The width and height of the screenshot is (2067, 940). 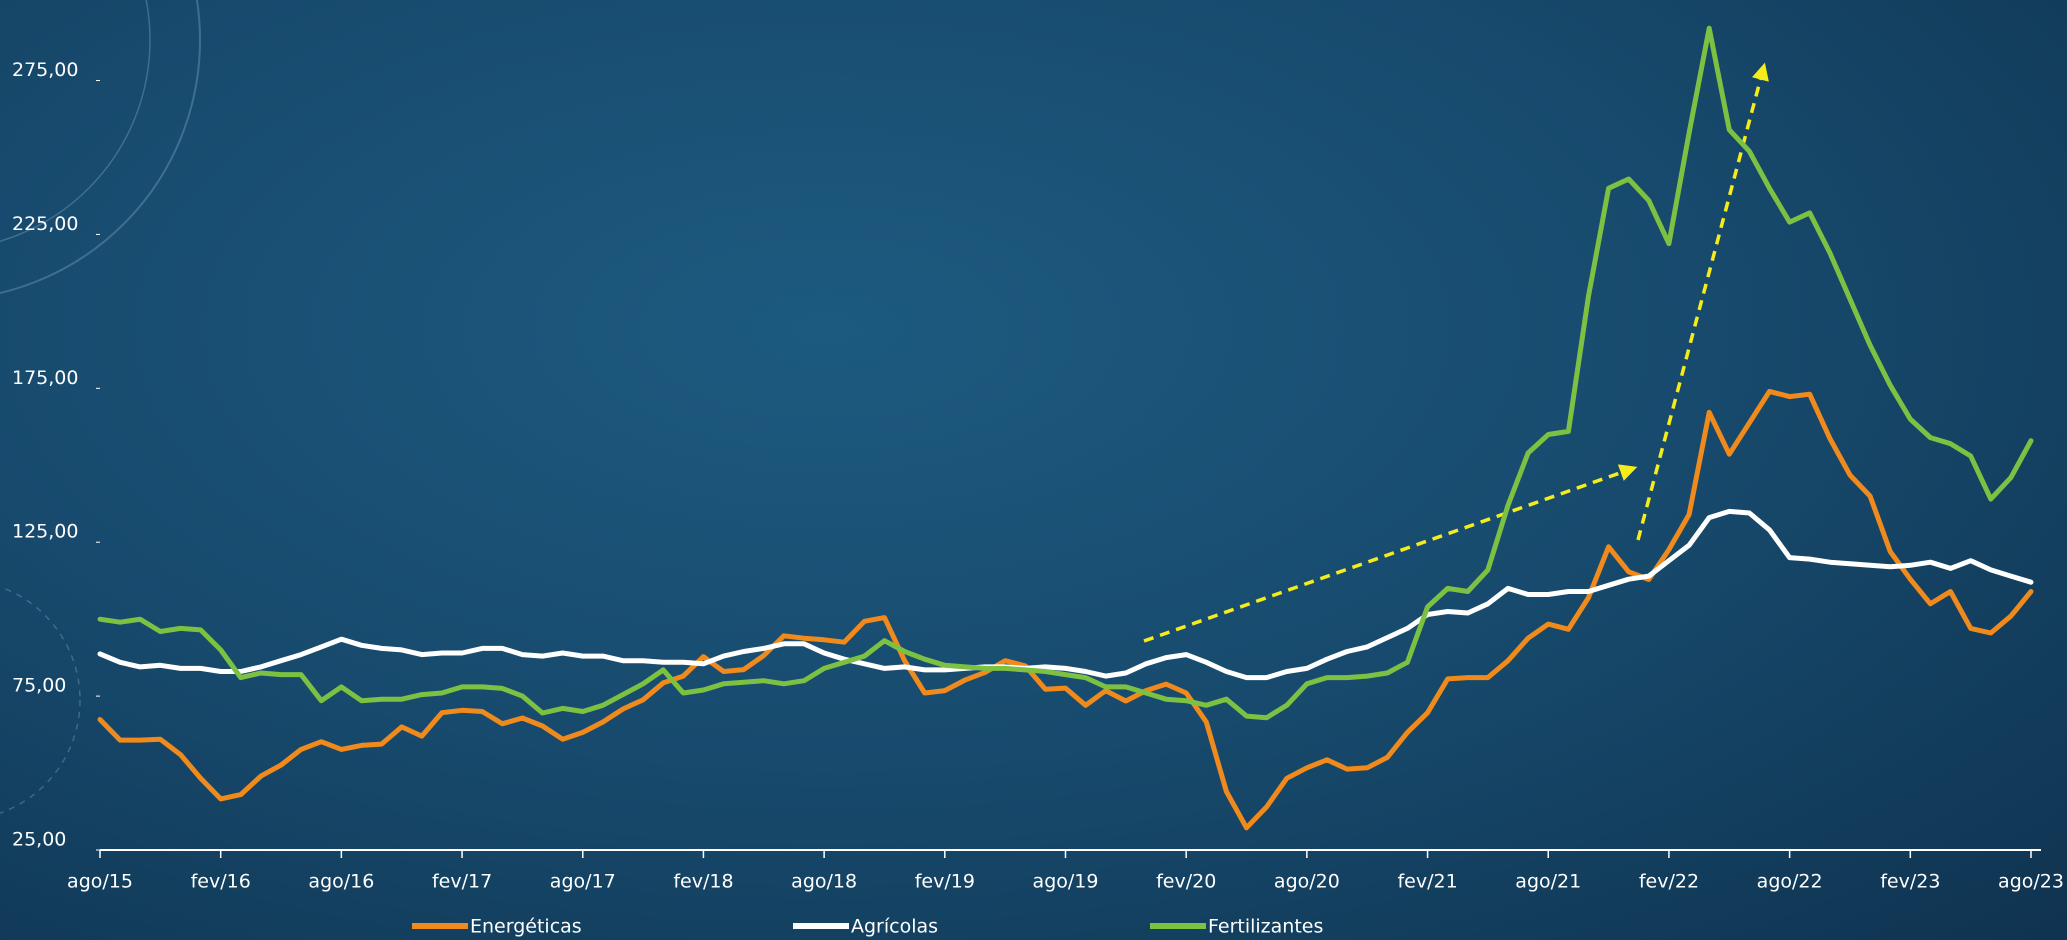 What do you see at coordinates (221, 882) in the screenshot?
I see `x-tick-label: fev/16` at bounding box center [221, 882].